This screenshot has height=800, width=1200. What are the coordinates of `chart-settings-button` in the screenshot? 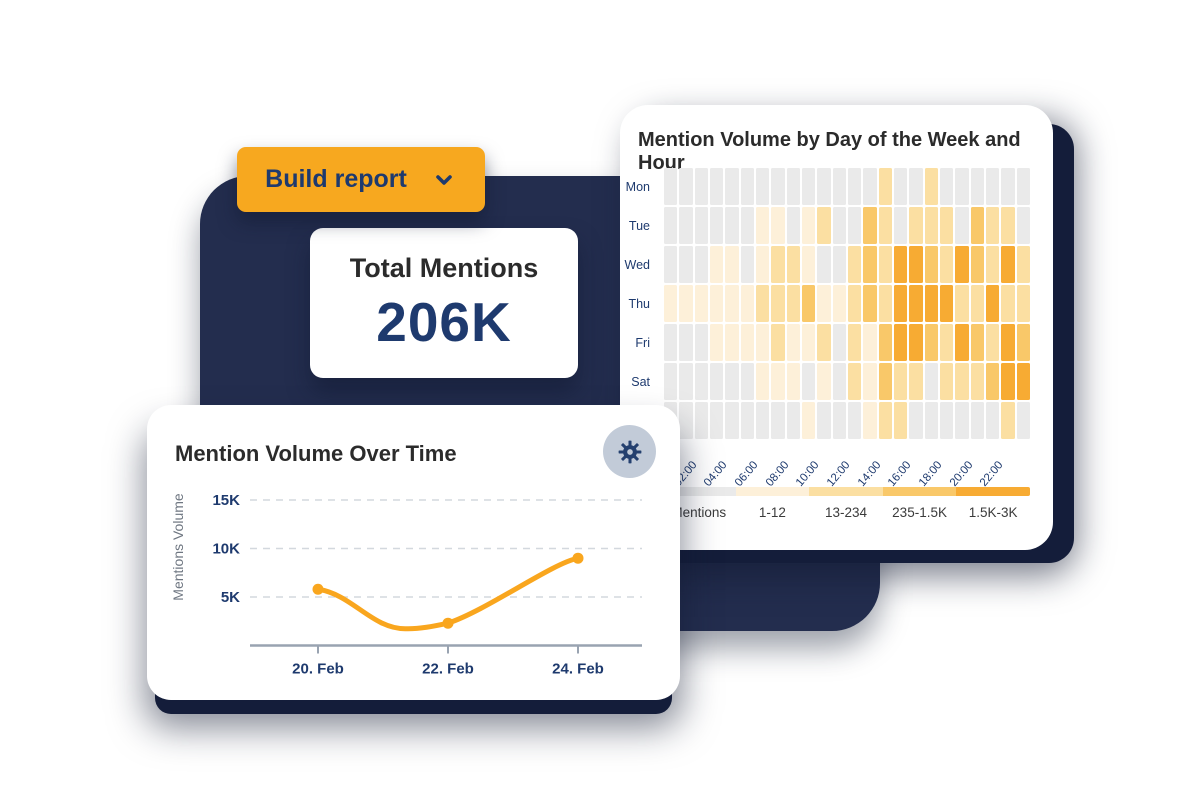 It's located at (629, 451).